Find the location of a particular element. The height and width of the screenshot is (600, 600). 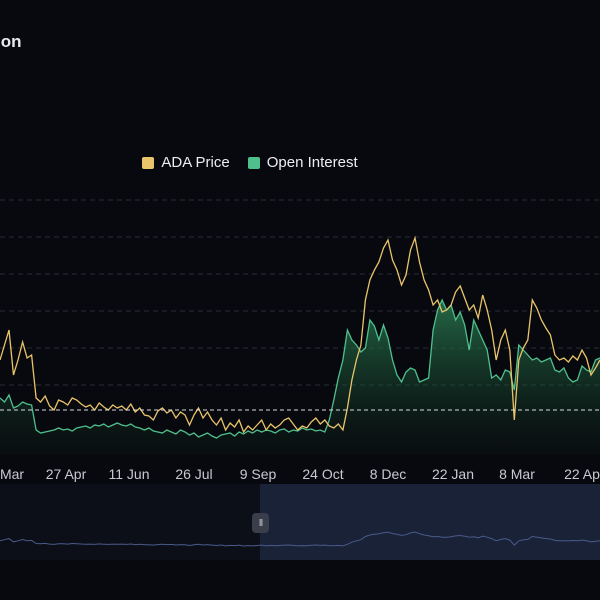

legend-swatch-ada-price is located at coordinates (148, 162).